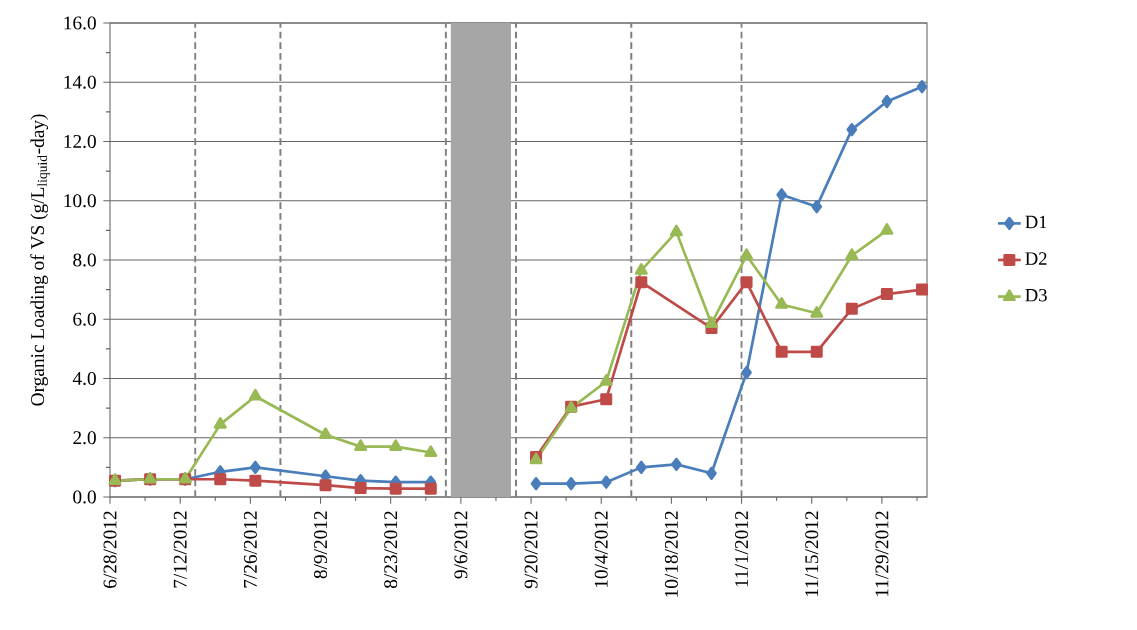 The image size is (1137, 630). Describe the element at coordinates (671, 554) in the screenshot. I see `x-tick-label: 10/18/2012` at that location.